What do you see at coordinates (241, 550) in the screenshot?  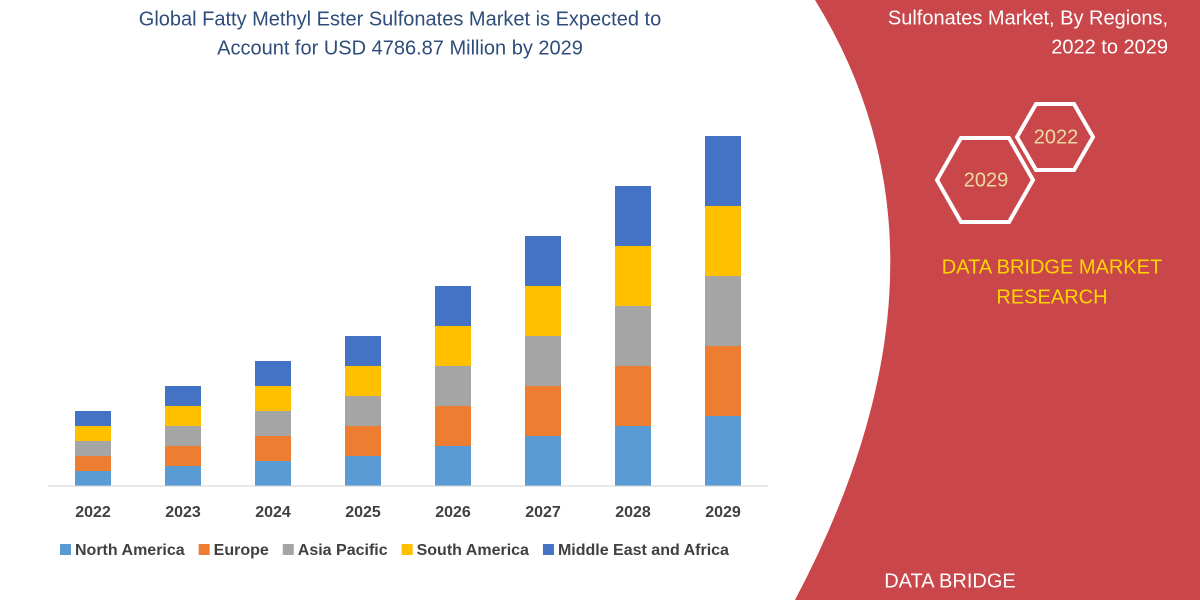 I see `legend-label: Europe` at bounding box center [241, 550].